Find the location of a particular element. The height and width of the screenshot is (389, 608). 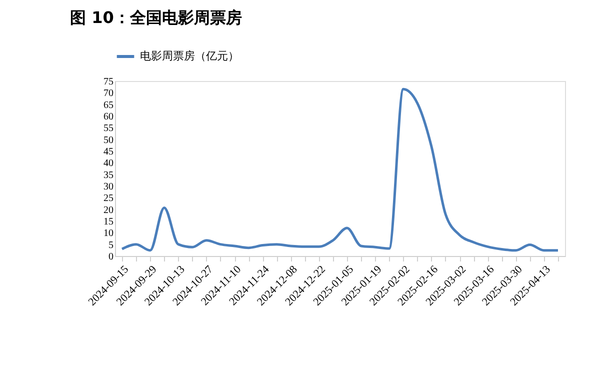

y-tick-label: 65 is located at coordinates (109, 105).